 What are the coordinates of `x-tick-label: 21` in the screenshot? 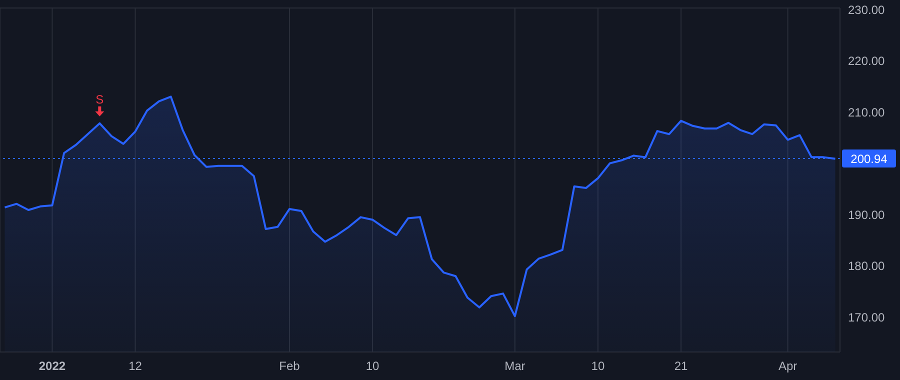 It's located at (681, 366).